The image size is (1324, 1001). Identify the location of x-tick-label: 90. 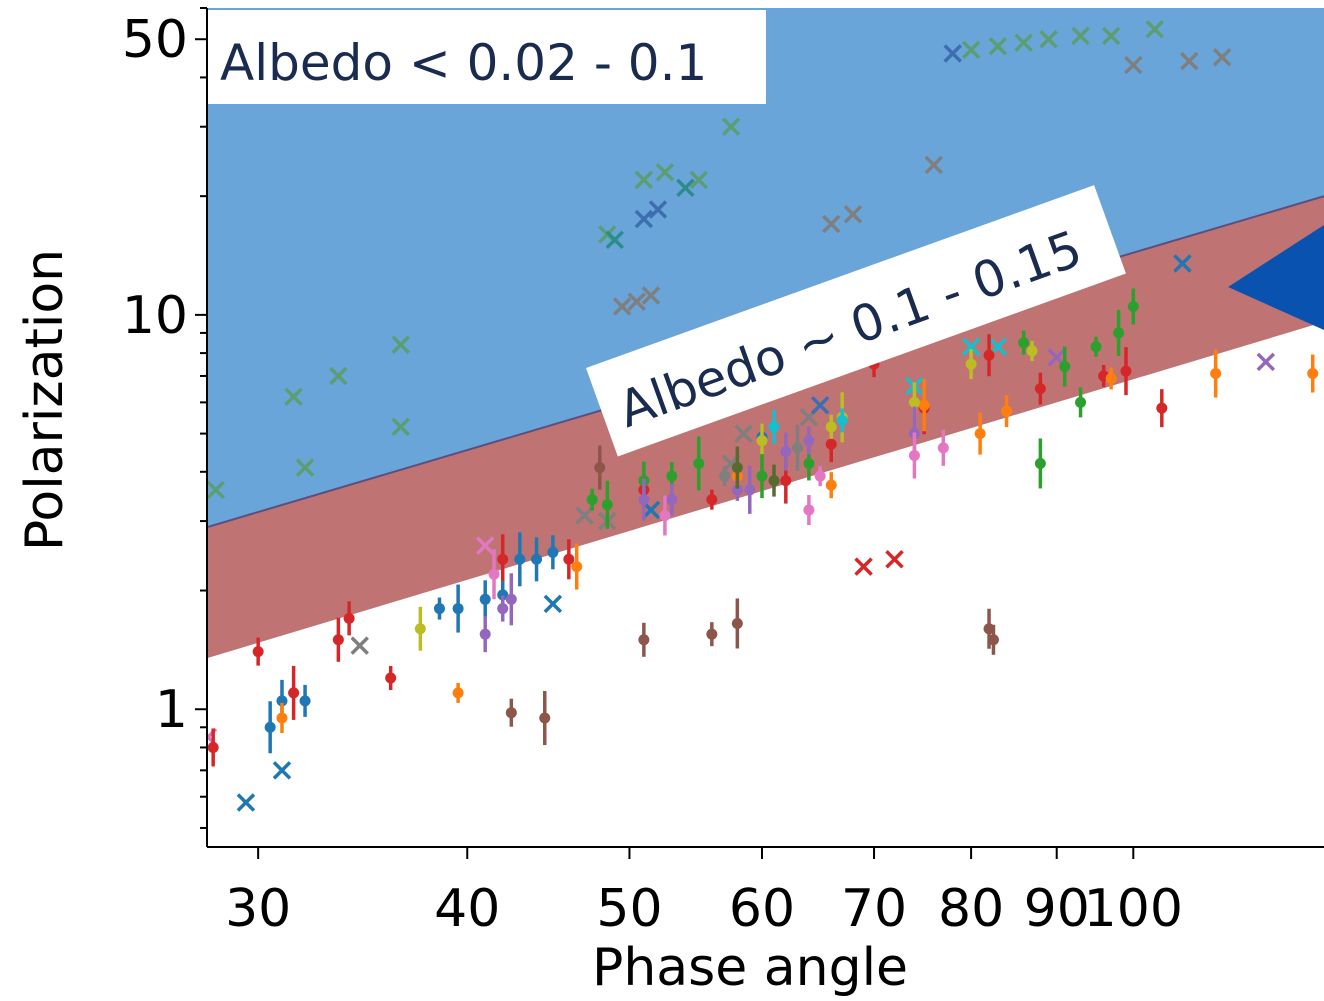
(1057, 909).